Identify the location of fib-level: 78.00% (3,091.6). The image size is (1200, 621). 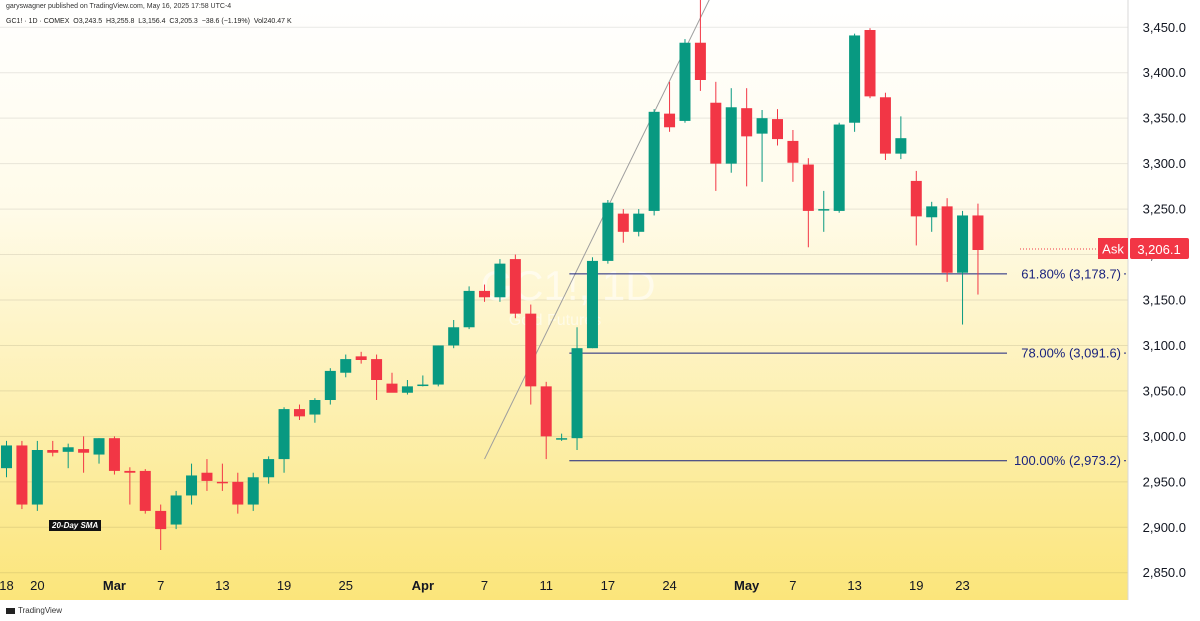
(847, 353).